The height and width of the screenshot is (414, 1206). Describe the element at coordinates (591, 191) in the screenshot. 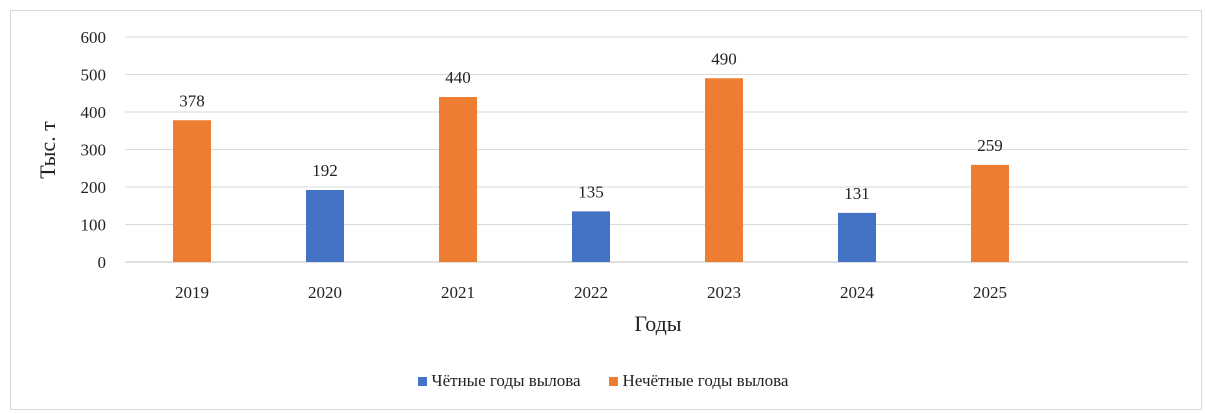

I see `data-label-2022: 135` at that location.